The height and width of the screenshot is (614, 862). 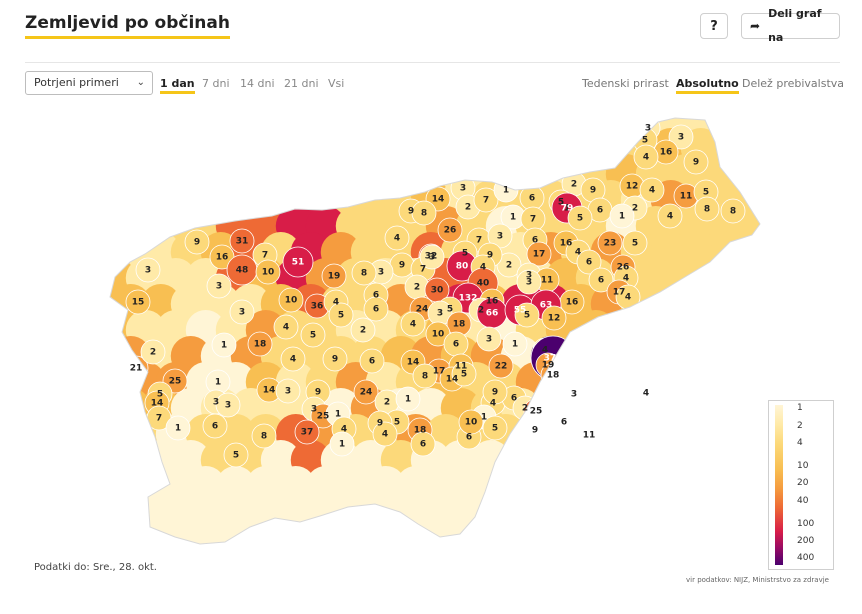 I want to click on municipality-value-label: 11, so click(x=461, y=367).